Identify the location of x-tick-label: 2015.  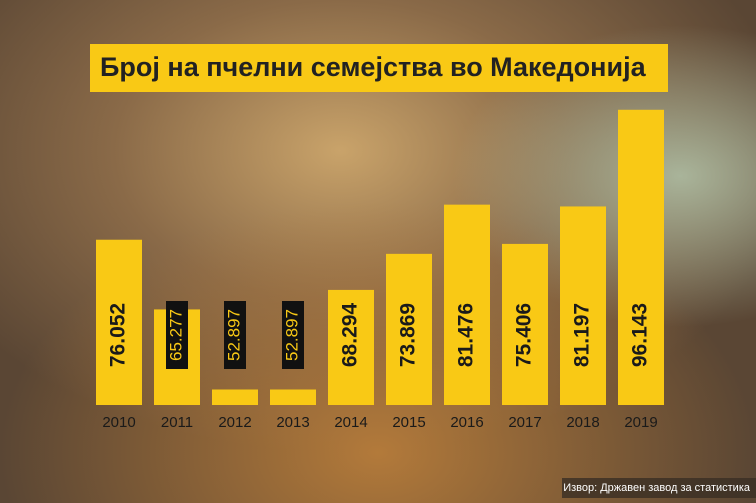
(408, 422).